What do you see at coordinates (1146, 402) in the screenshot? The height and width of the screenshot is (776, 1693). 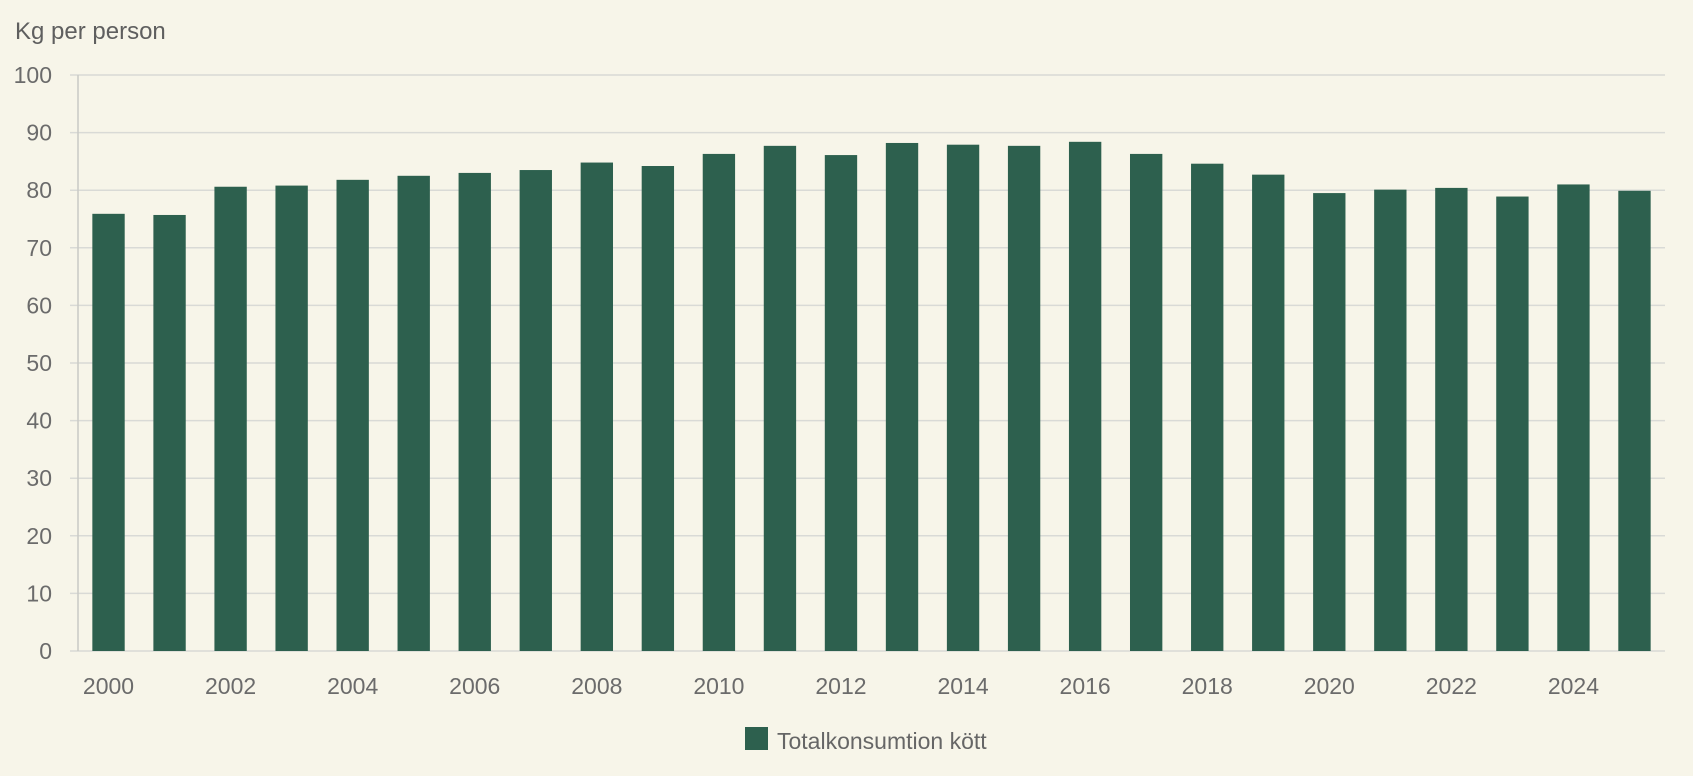 I see `bar-2017` at bounding box center [1146, 402].